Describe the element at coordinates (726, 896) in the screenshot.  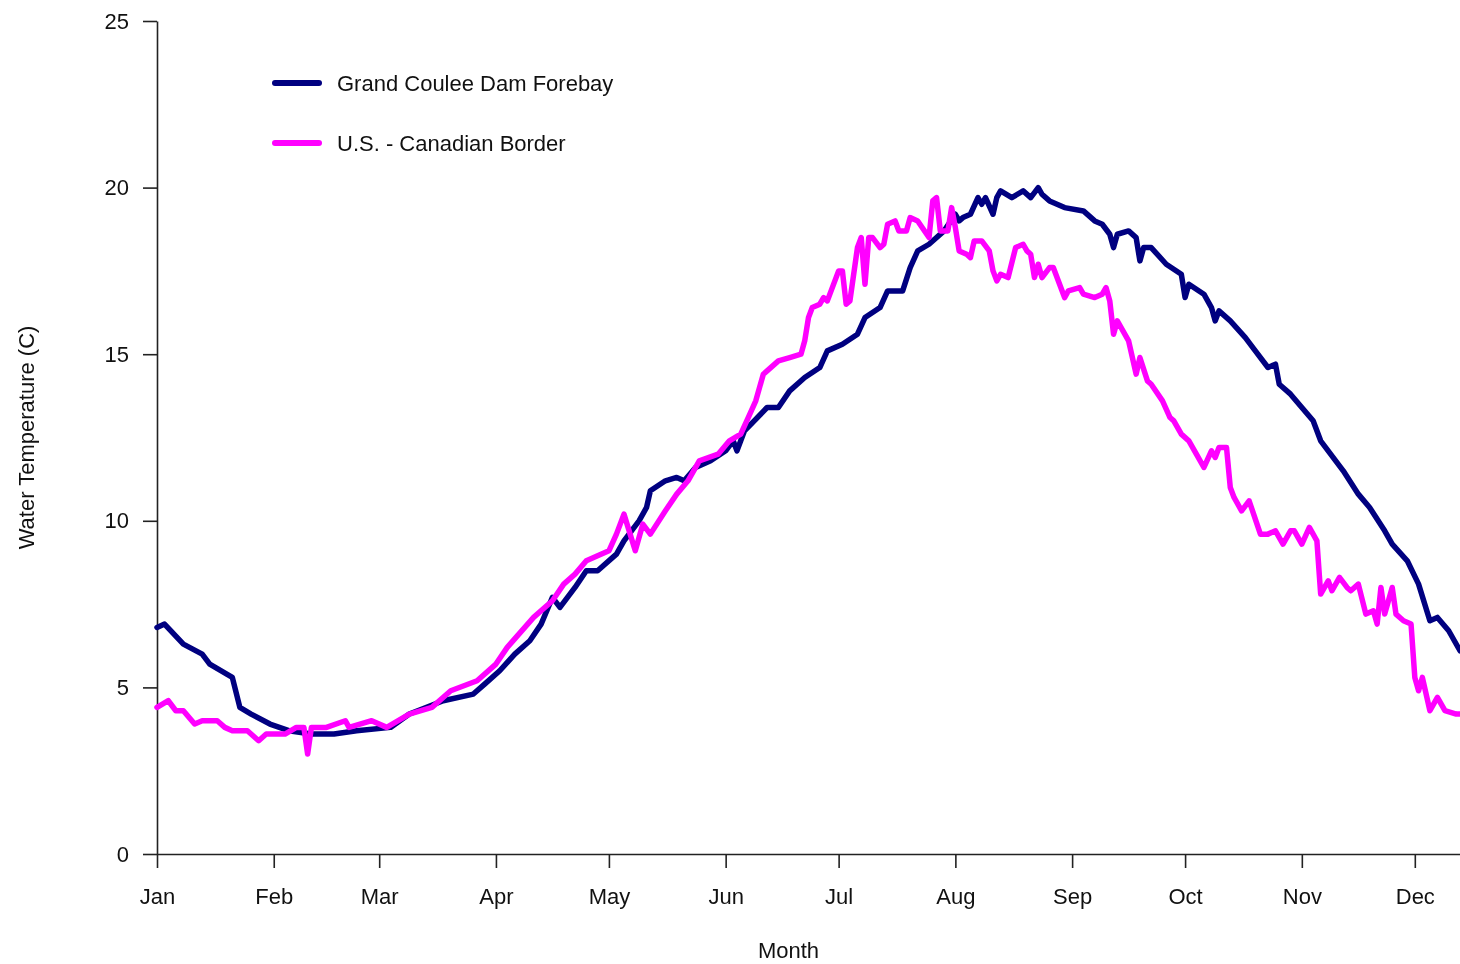
I see `x-tick-label: Jun` at that location.